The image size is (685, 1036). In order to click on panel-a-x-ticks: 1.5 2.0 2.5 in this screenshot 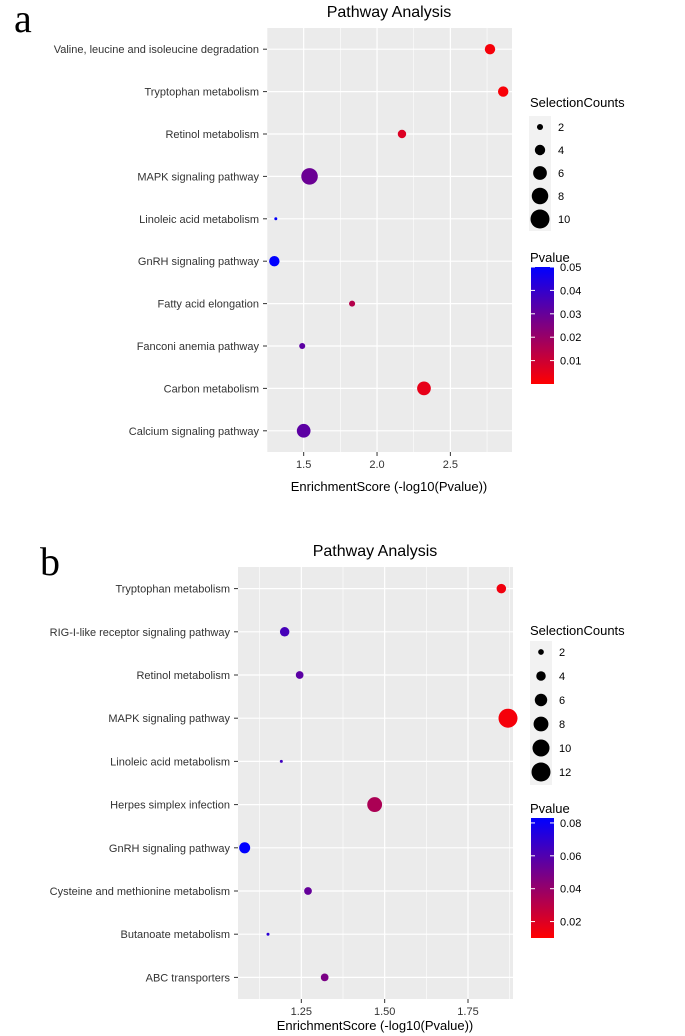, I will do `click(377, 461)`.